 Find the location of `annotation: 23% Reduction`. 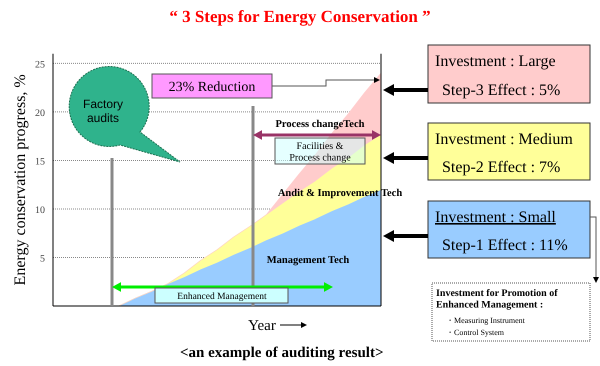

annotation: 23% Reduction is located at coordinates (212, 87).